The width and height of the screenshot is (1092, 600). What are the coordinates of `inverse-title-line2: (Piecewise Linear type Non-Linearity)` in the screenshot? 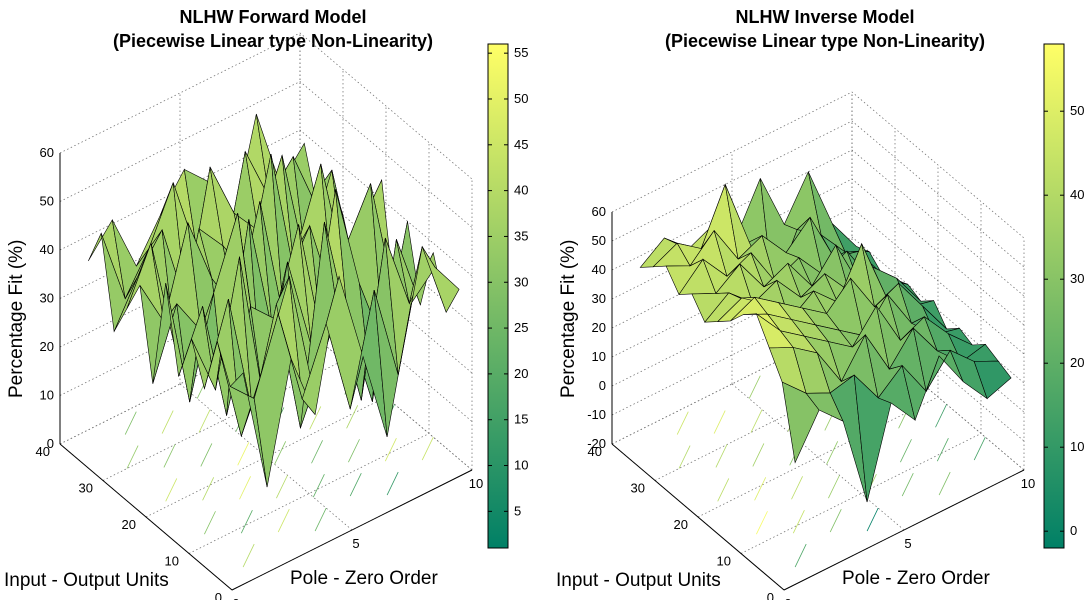 It's located at (825, 41).